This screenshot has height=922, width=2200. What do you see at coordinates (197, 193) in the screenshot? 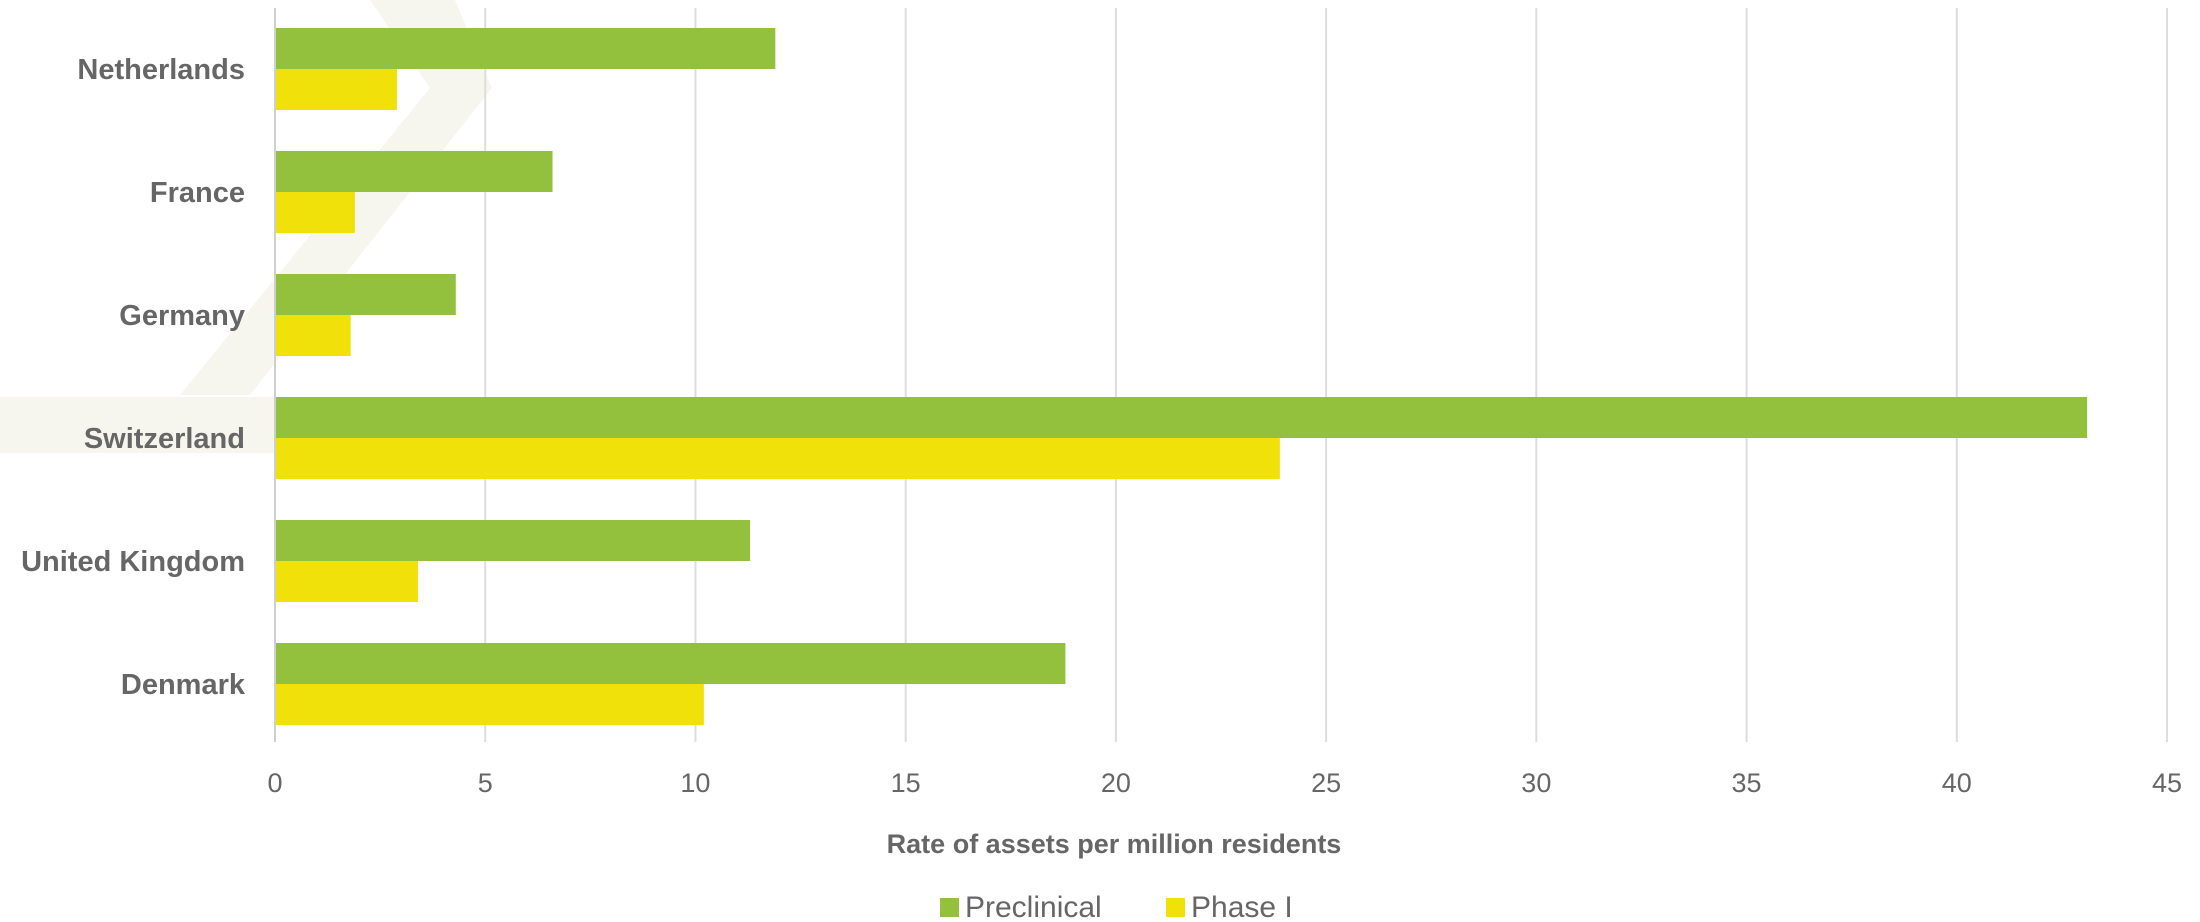
I see `category-label-france: France` at bounding box center [197, 193].